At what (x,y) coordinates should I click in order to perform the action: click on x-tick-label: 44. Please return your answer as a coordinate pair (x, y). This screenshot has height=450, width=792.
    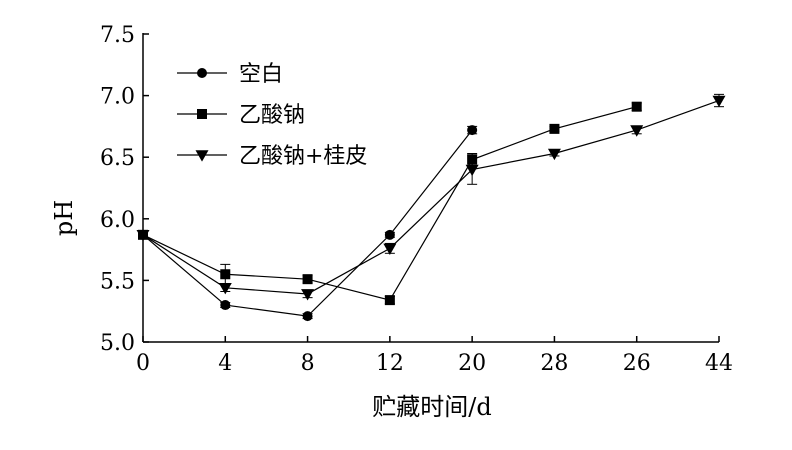
    Looking at the image, I should click on (719, 363).